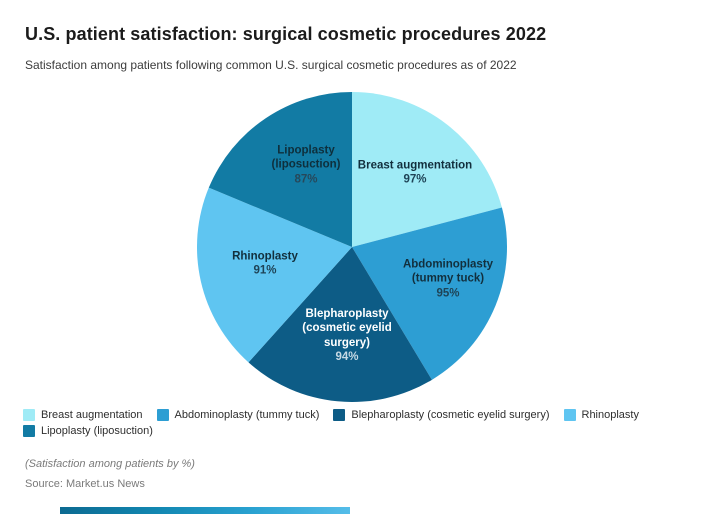  I want to click on legend-item-4: Lipoplasty (liposuction), so click(88, 431).